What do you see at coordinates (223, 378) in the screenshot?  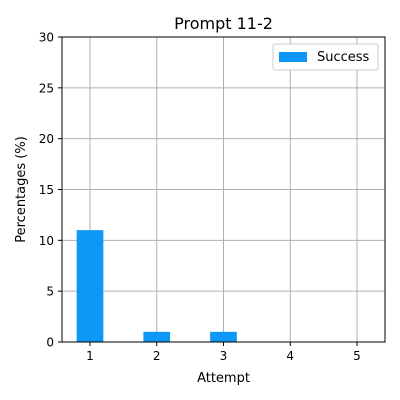 I see `x-axis-label: Attempt` at bounding box center [223, 378].